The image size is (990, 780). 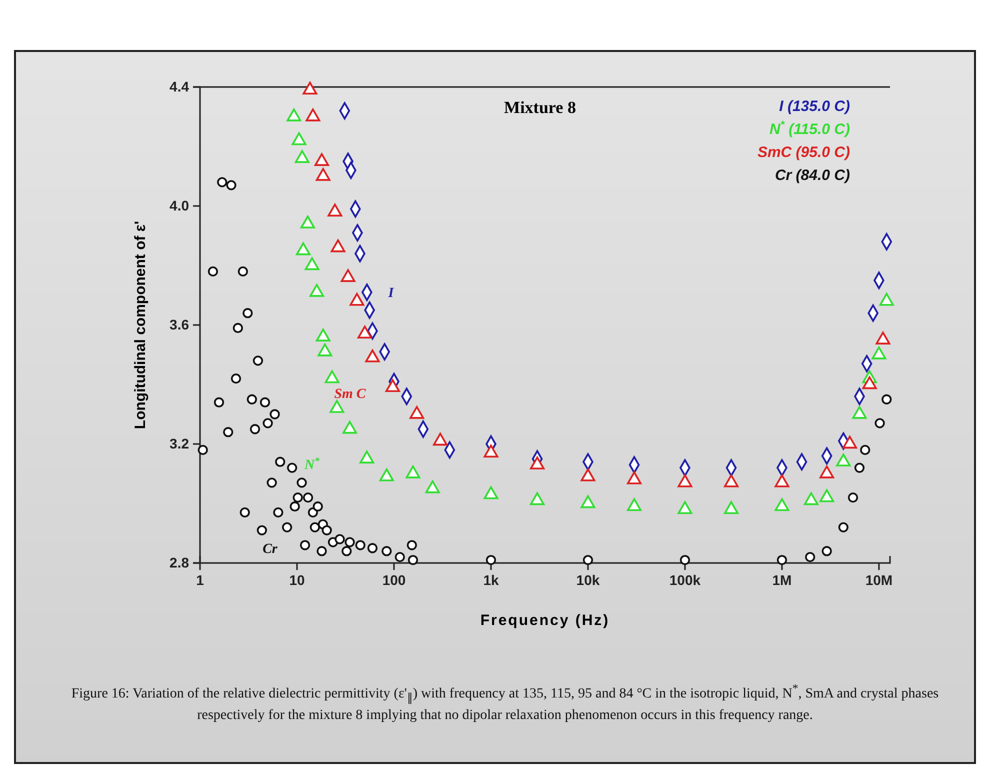 What do you see at coordinates (350, 394) in the screenshot?
I see `annotation: Sm C` at bounding box center [350, 394].